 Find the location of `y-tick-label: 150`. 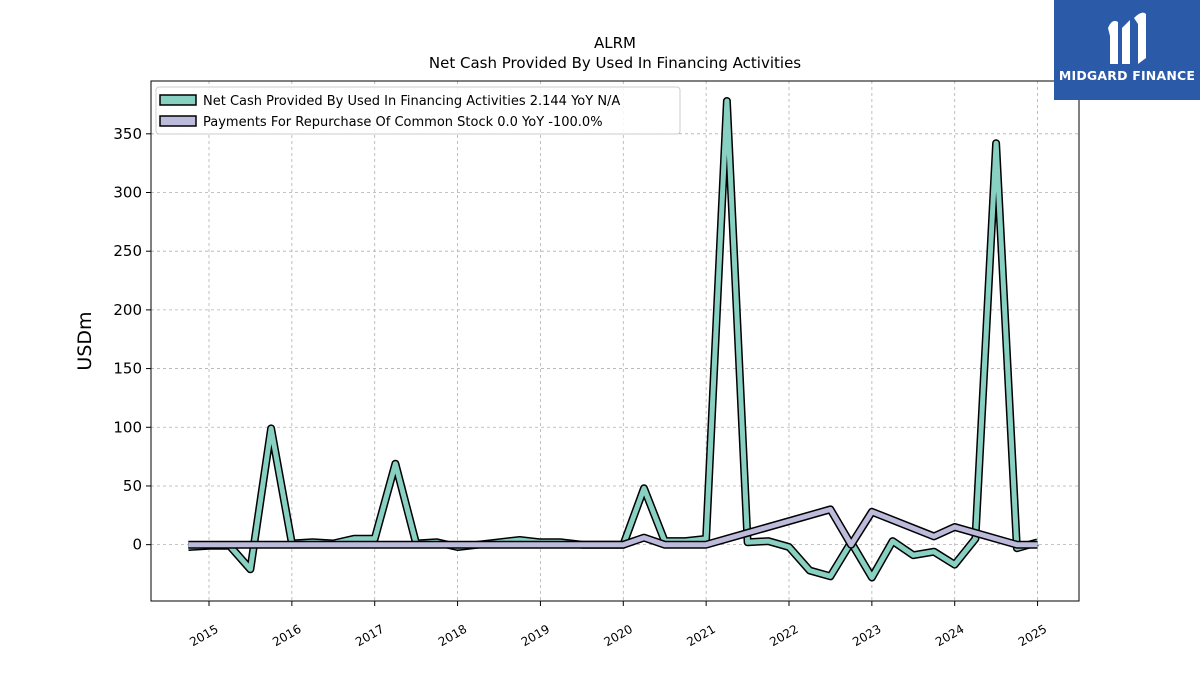

y-tick-label: 150 is located at coordinates (127, 369).